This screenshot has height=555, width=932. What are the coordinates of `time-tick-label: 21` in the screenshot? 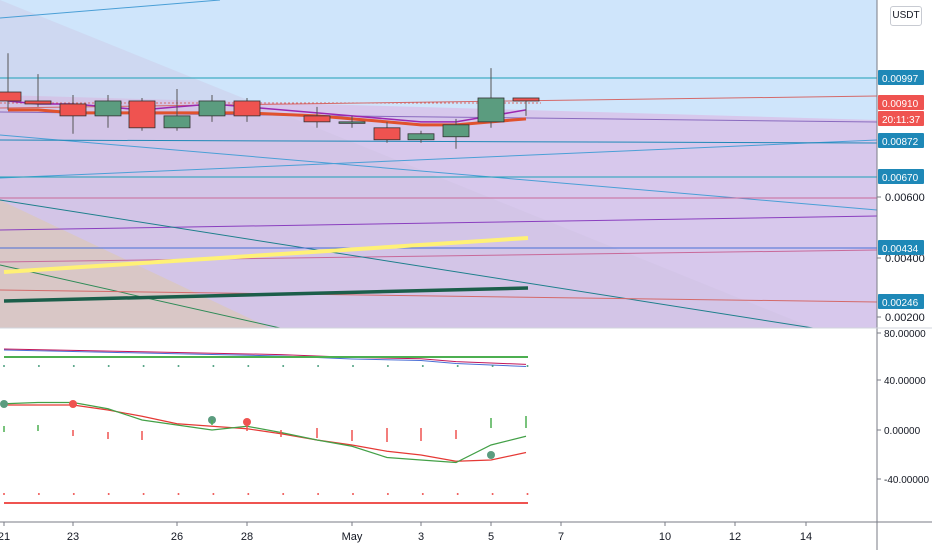 It's located at (5, 537).